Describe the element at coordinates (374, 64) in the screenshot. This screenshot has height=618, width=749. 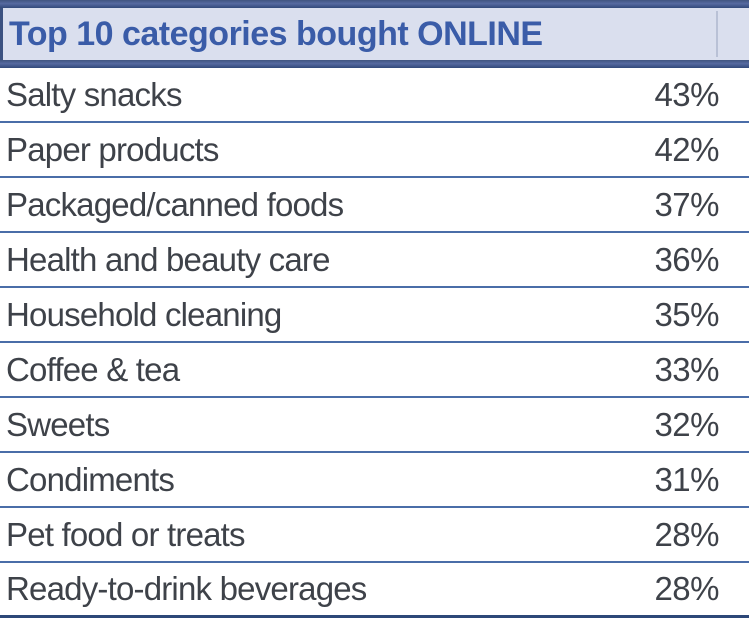
I see `header-bottom-border` at that location.